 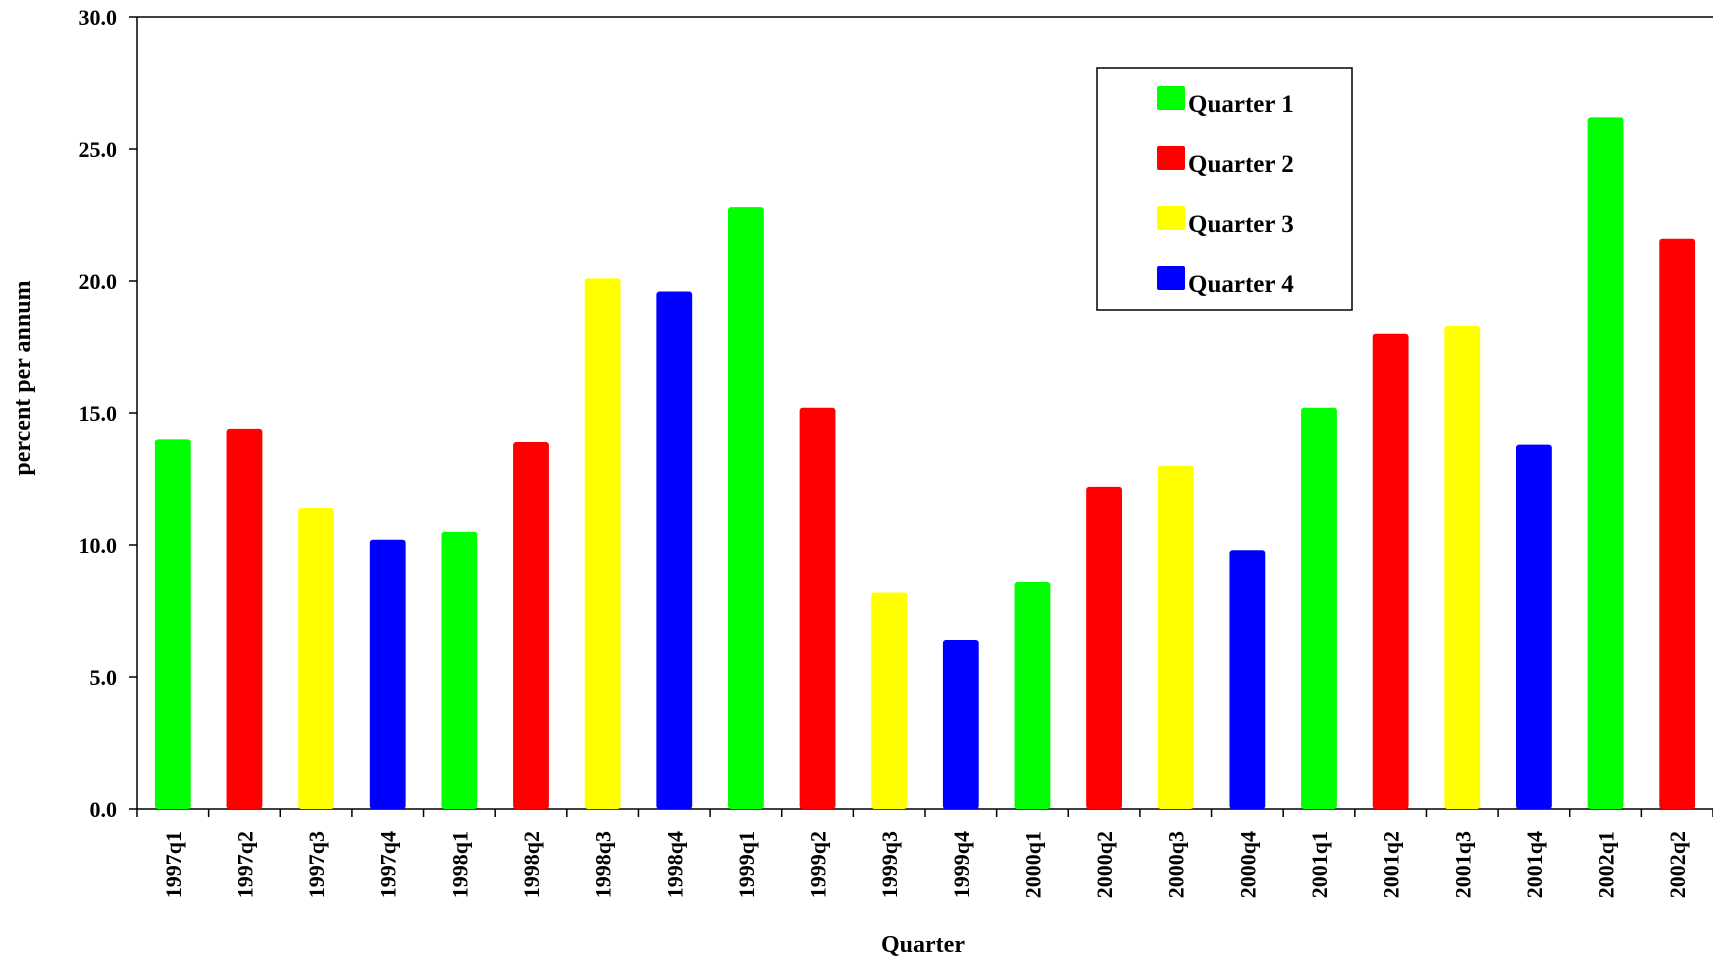 I want to click on bar-1998q1, so click(x=459, y=670).